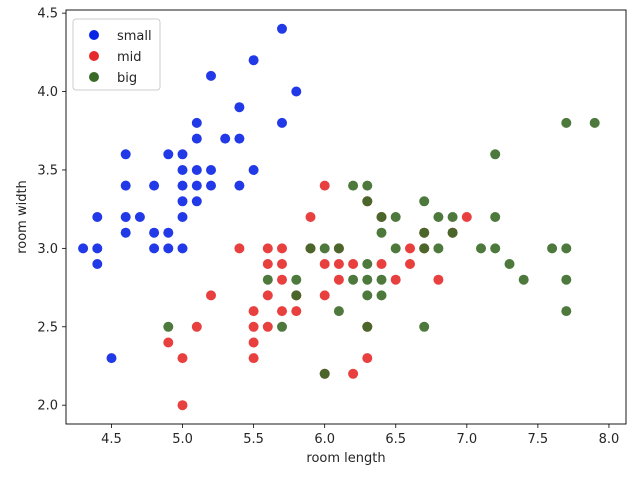 This screenshot has height=480, width=640. Describe the element at coordinates (345, 458) in the screenshot. I see `x-axis-label: room length` at that location.